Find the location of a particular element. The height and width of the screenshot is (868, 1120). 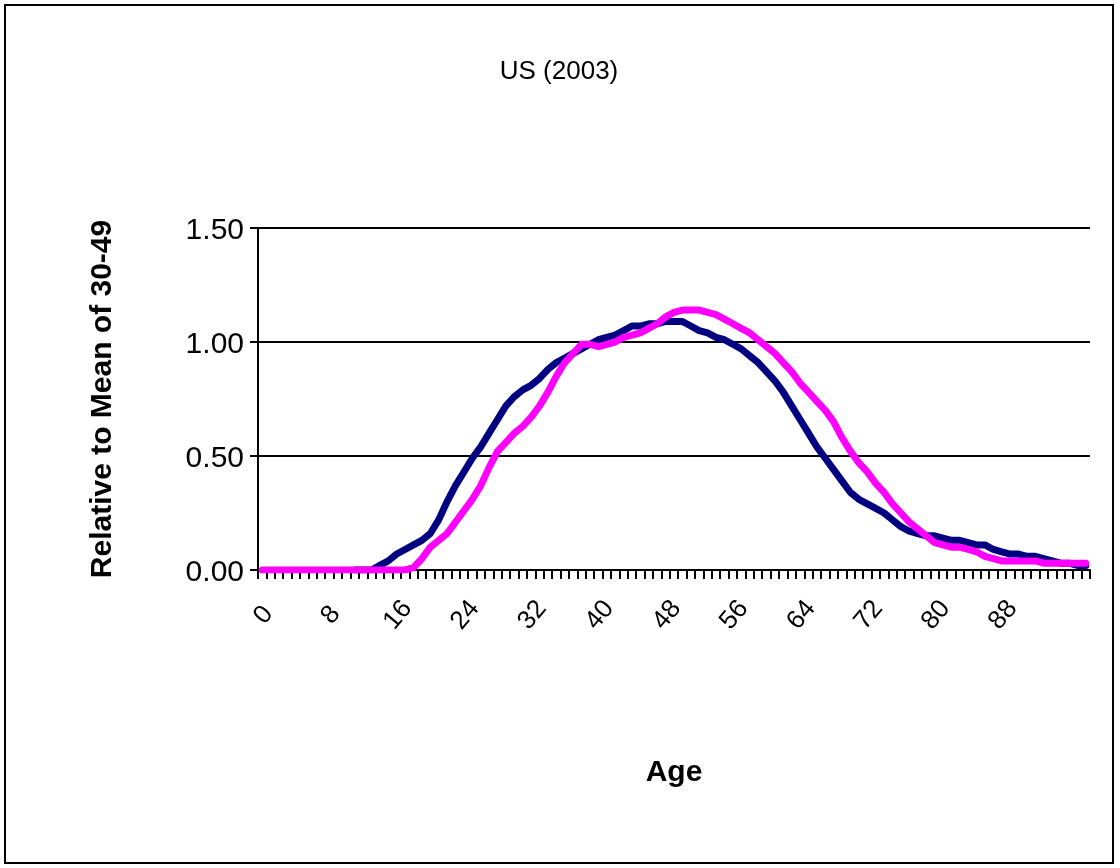

x-tick-label: 16 is located at coordinates (396, 614).